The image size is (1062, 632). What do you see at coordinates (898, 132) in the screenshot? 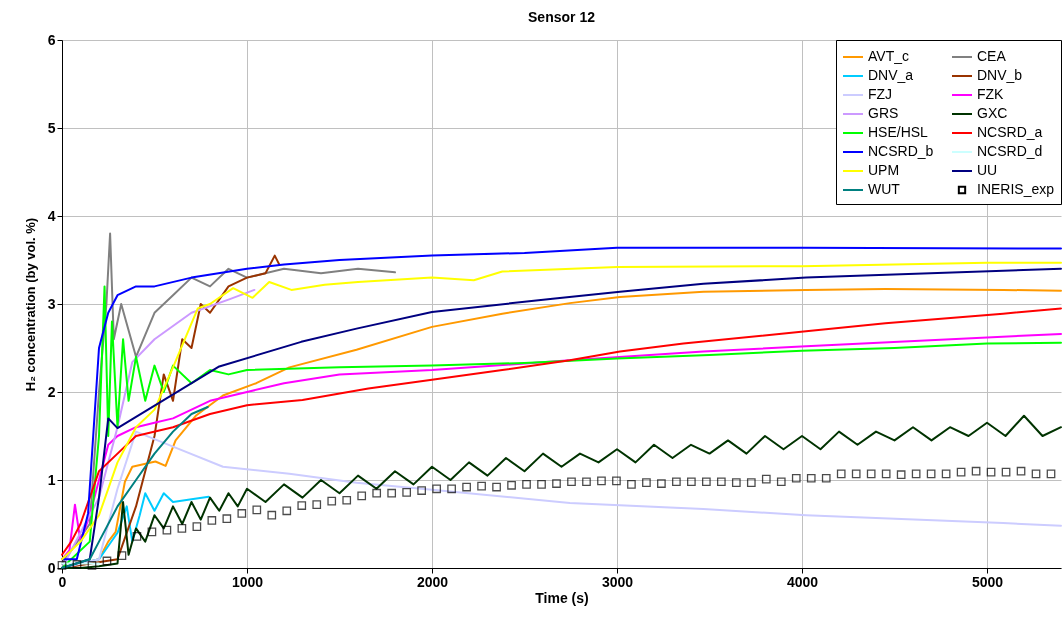
I see `legend-label: HSE/HSL` at bounding box center [898, 132].